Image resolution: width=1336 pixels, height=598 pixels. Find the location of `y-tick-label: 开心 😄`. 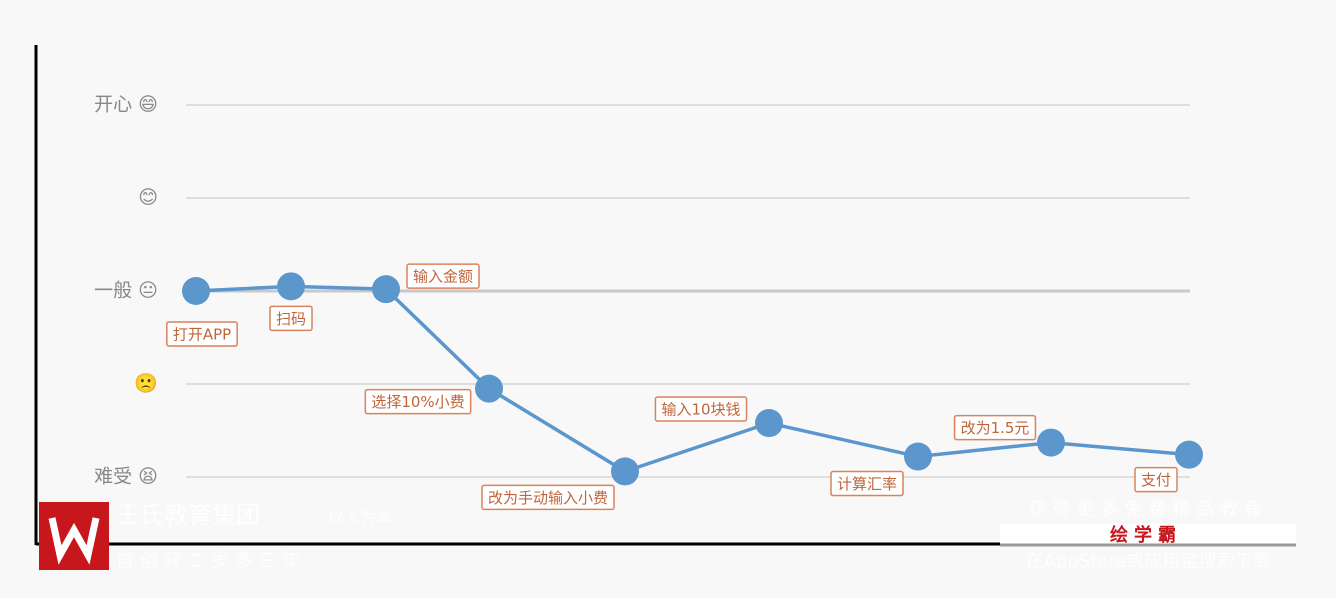

y-tick-label: 开心 😄 is located at coordinates (126, 105).